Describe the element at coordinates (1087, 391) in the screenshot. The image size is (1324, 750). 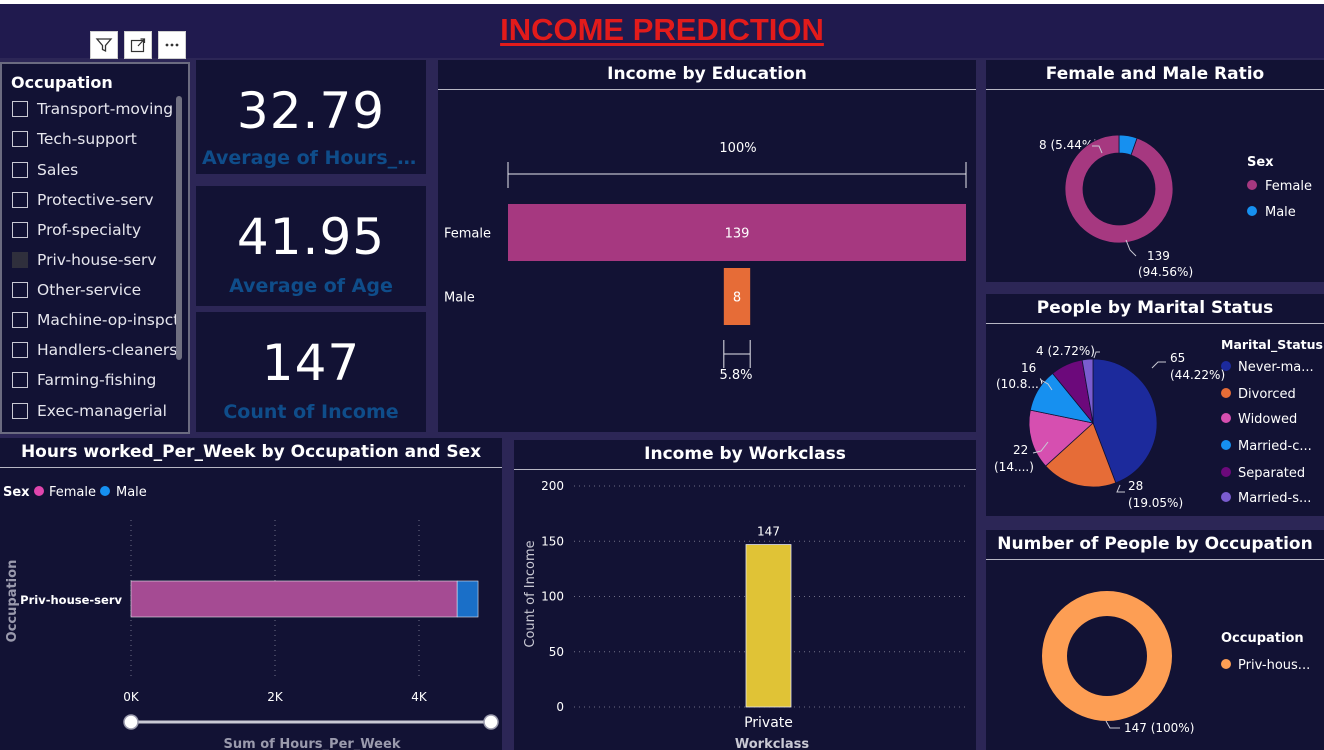
I see `slice-married-spouse-absent` at that location.